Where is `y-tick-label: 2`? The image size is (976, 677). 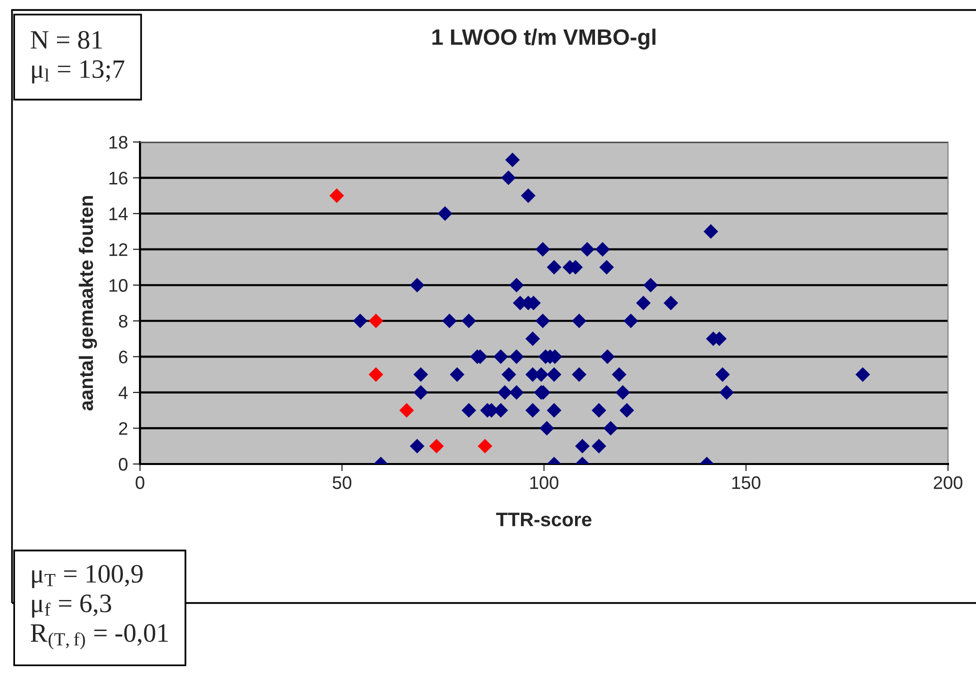
y-tick-label: 2 is located at coordinates (123, 428).